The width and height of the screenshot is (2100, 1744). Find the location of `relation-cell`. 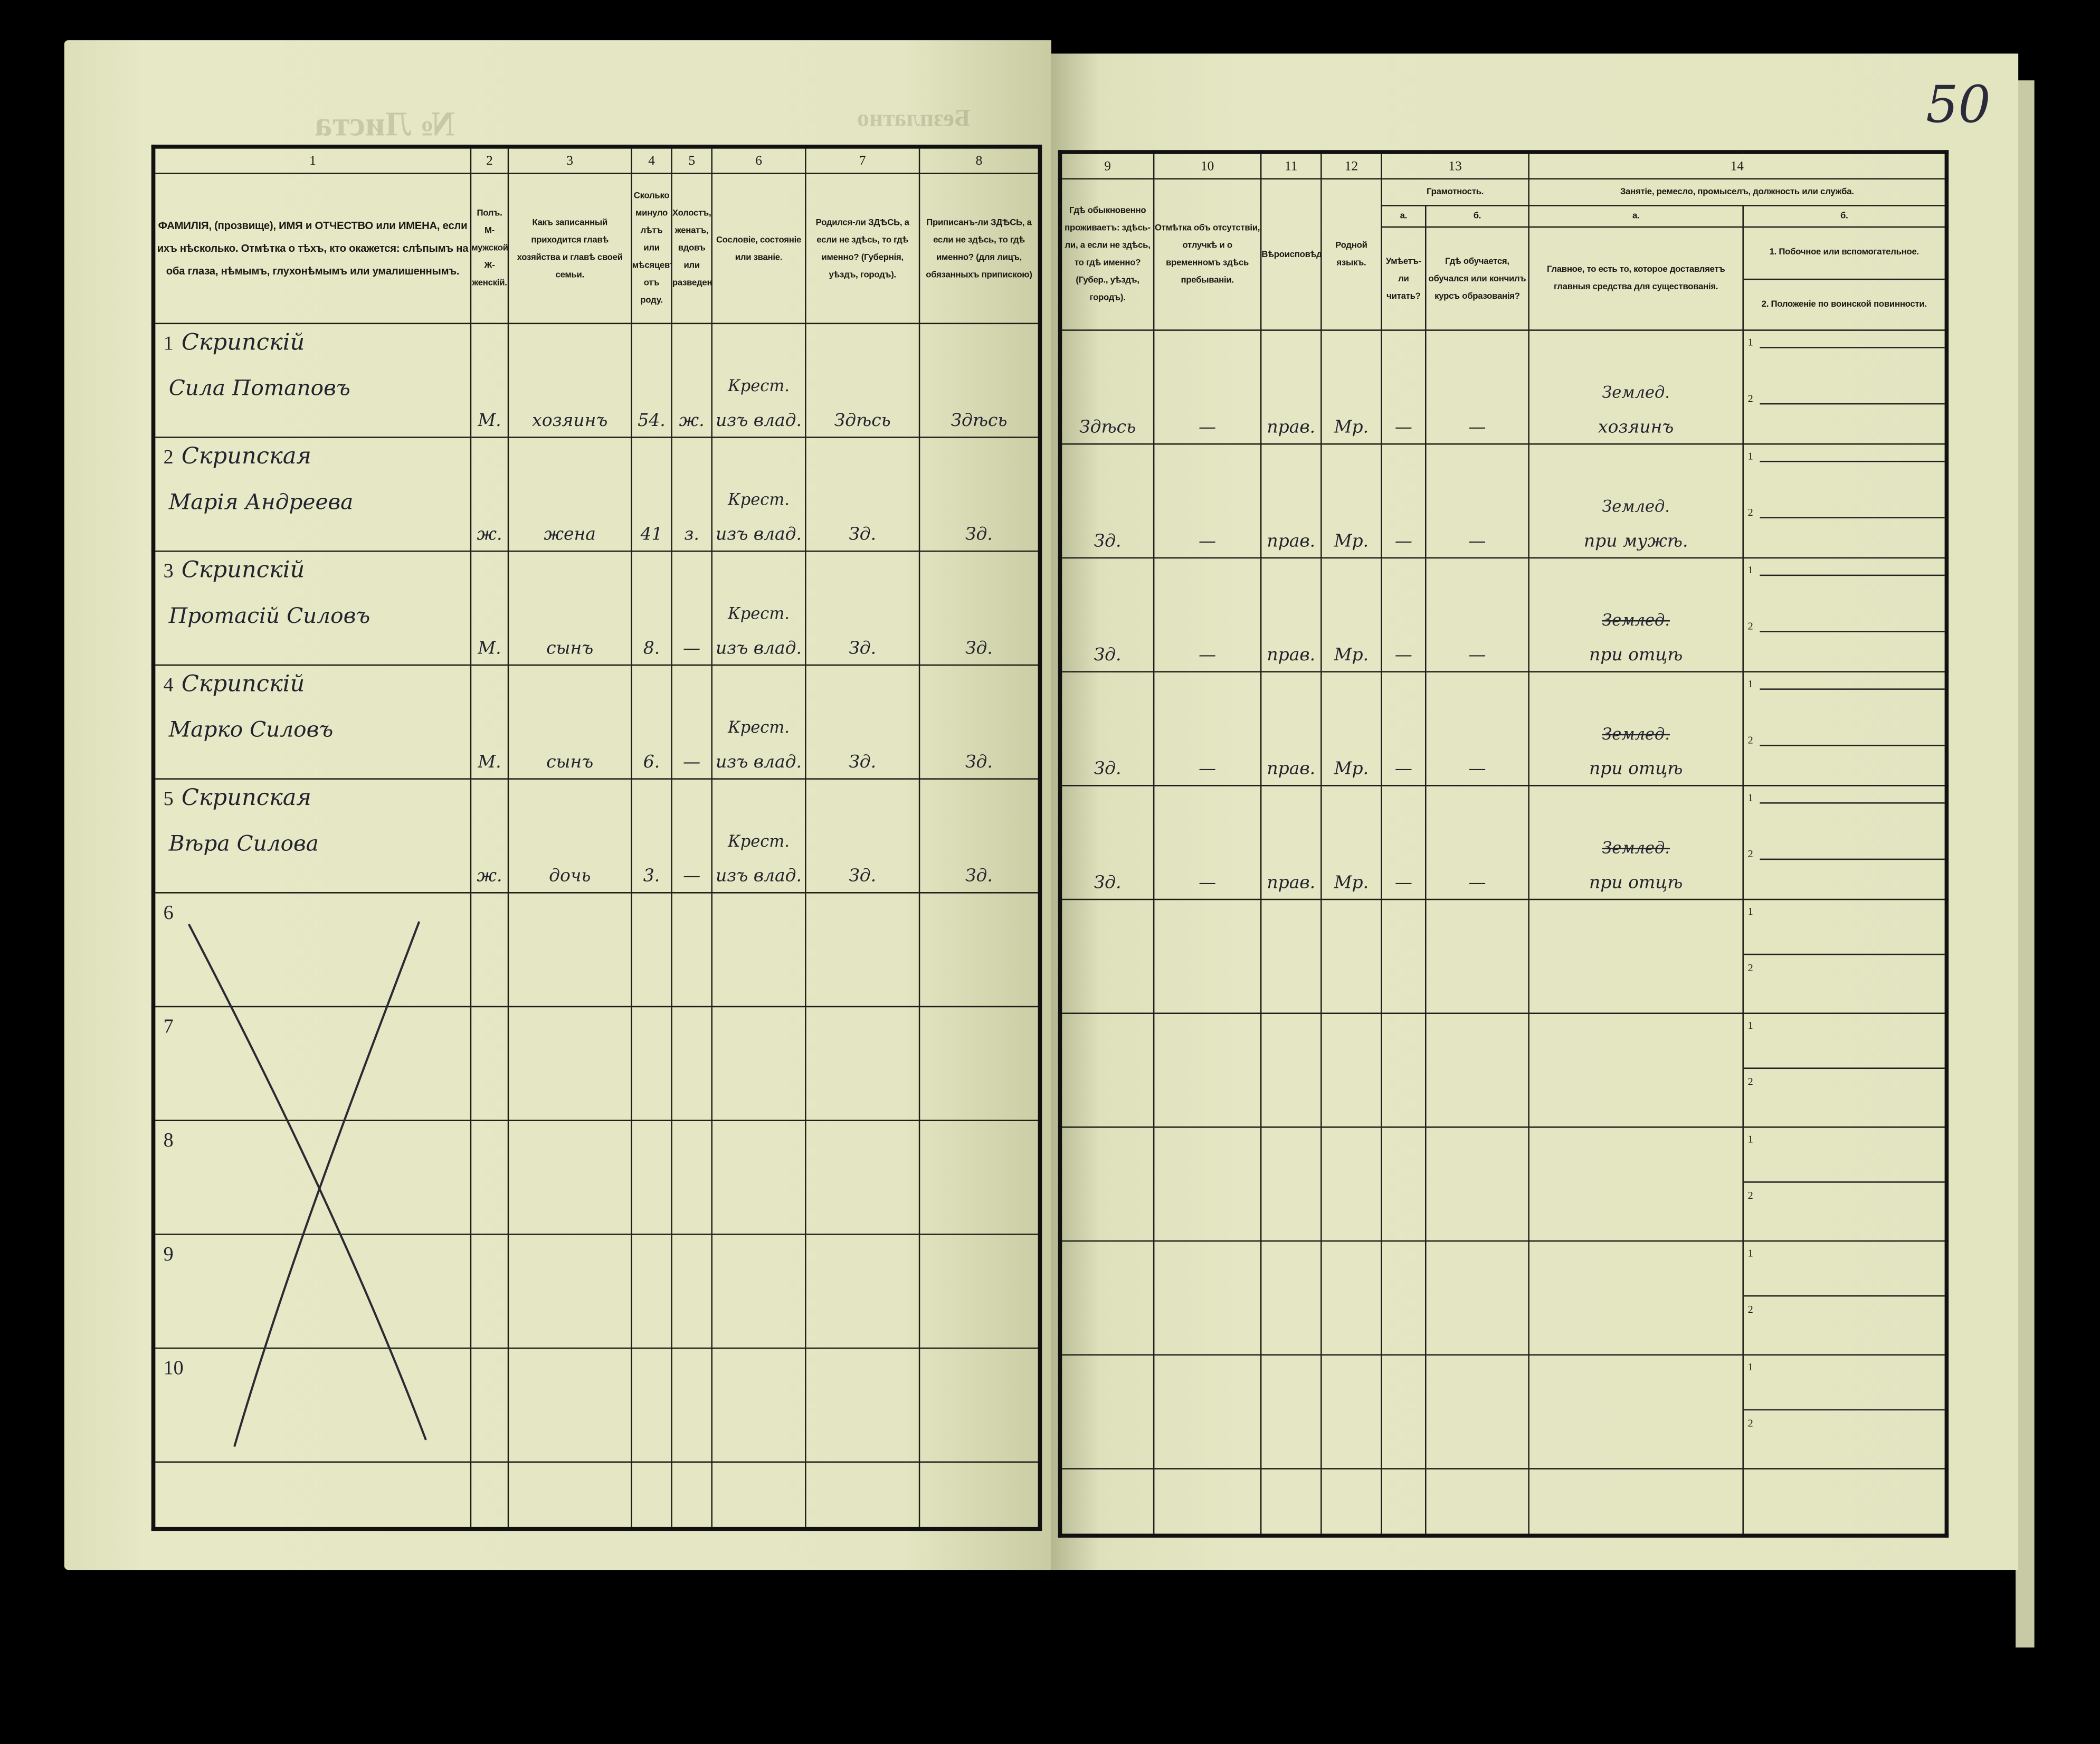

relation-cell is located at coordinates (569, 950).